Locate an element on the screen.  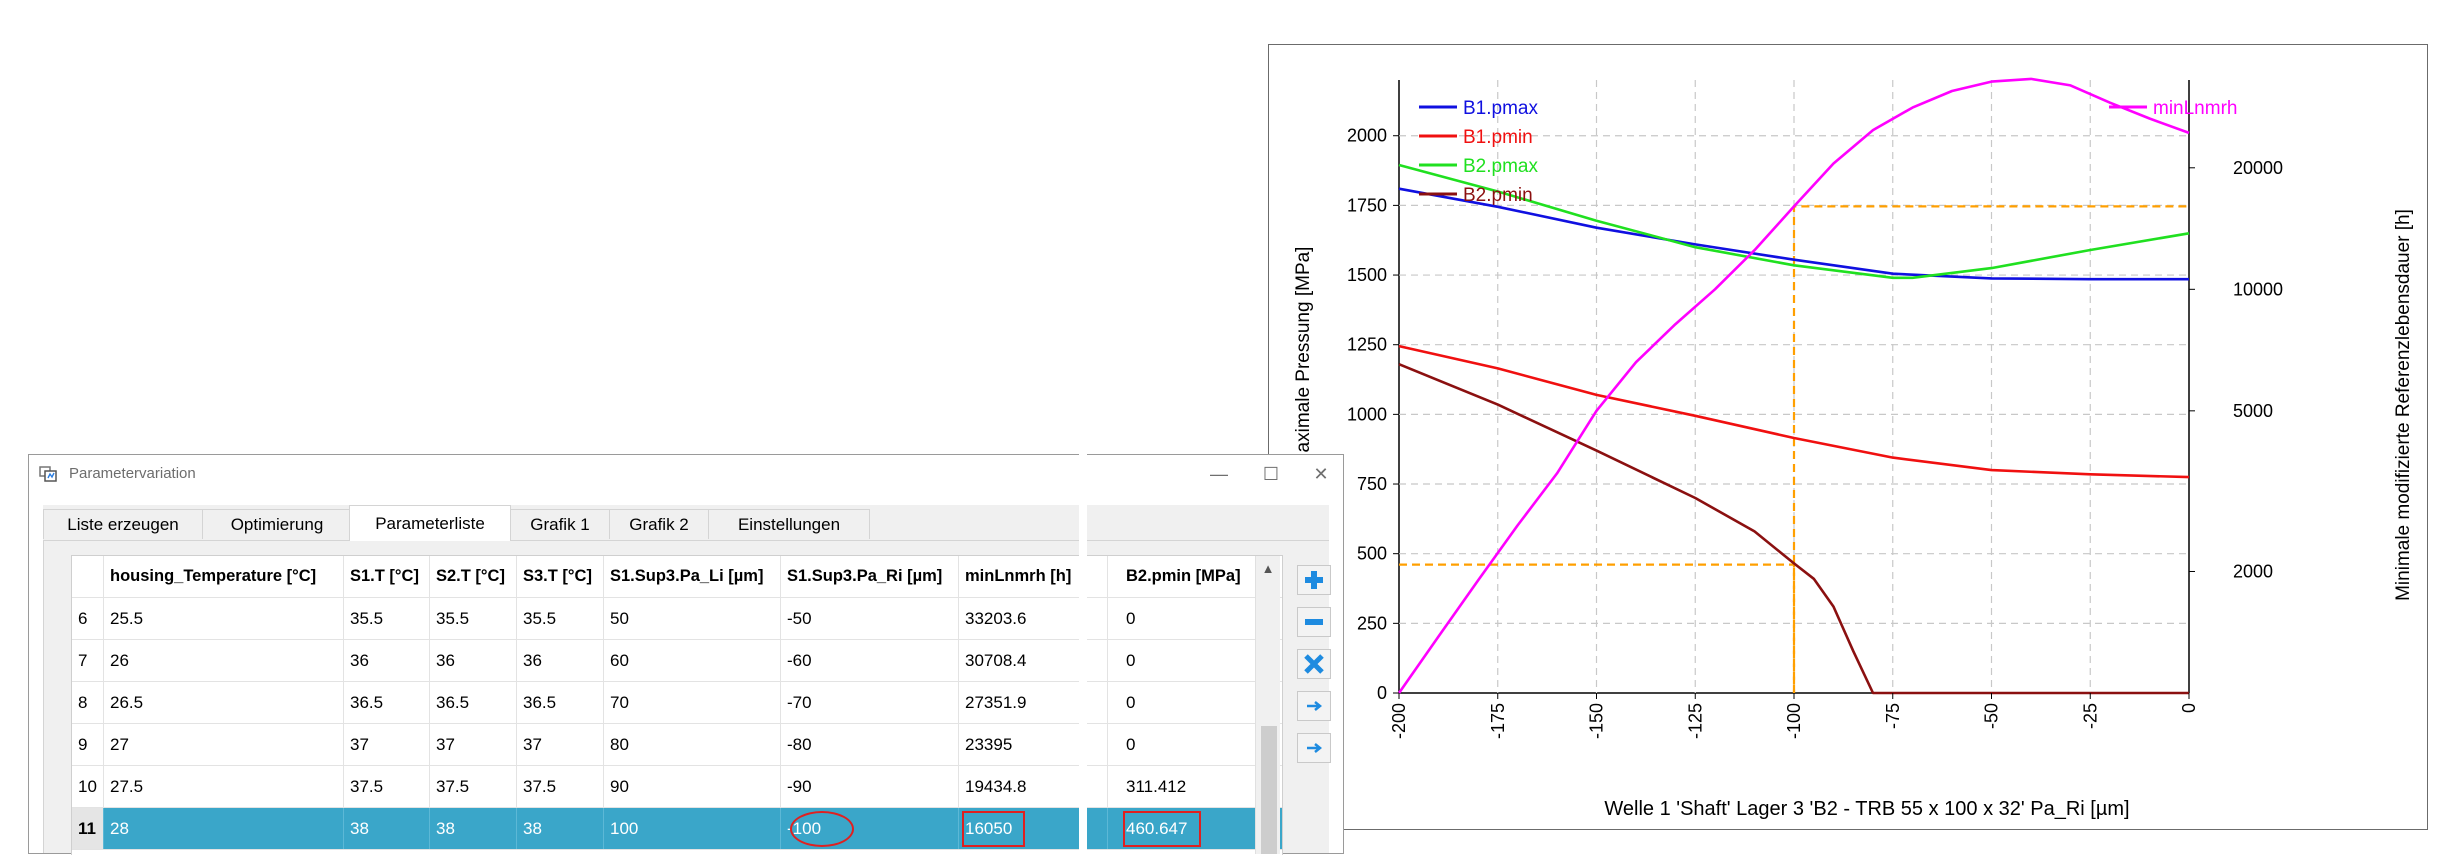
cell-pa-ri: -50 is located at coordinates (870, 618).